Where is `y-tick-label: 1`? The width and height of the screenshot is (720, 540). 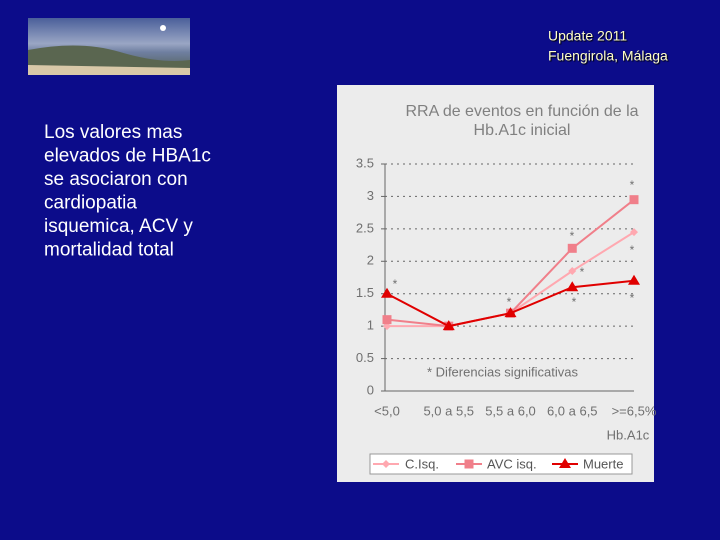 y-tick-label: 1 is located at coordinates (370, 325).